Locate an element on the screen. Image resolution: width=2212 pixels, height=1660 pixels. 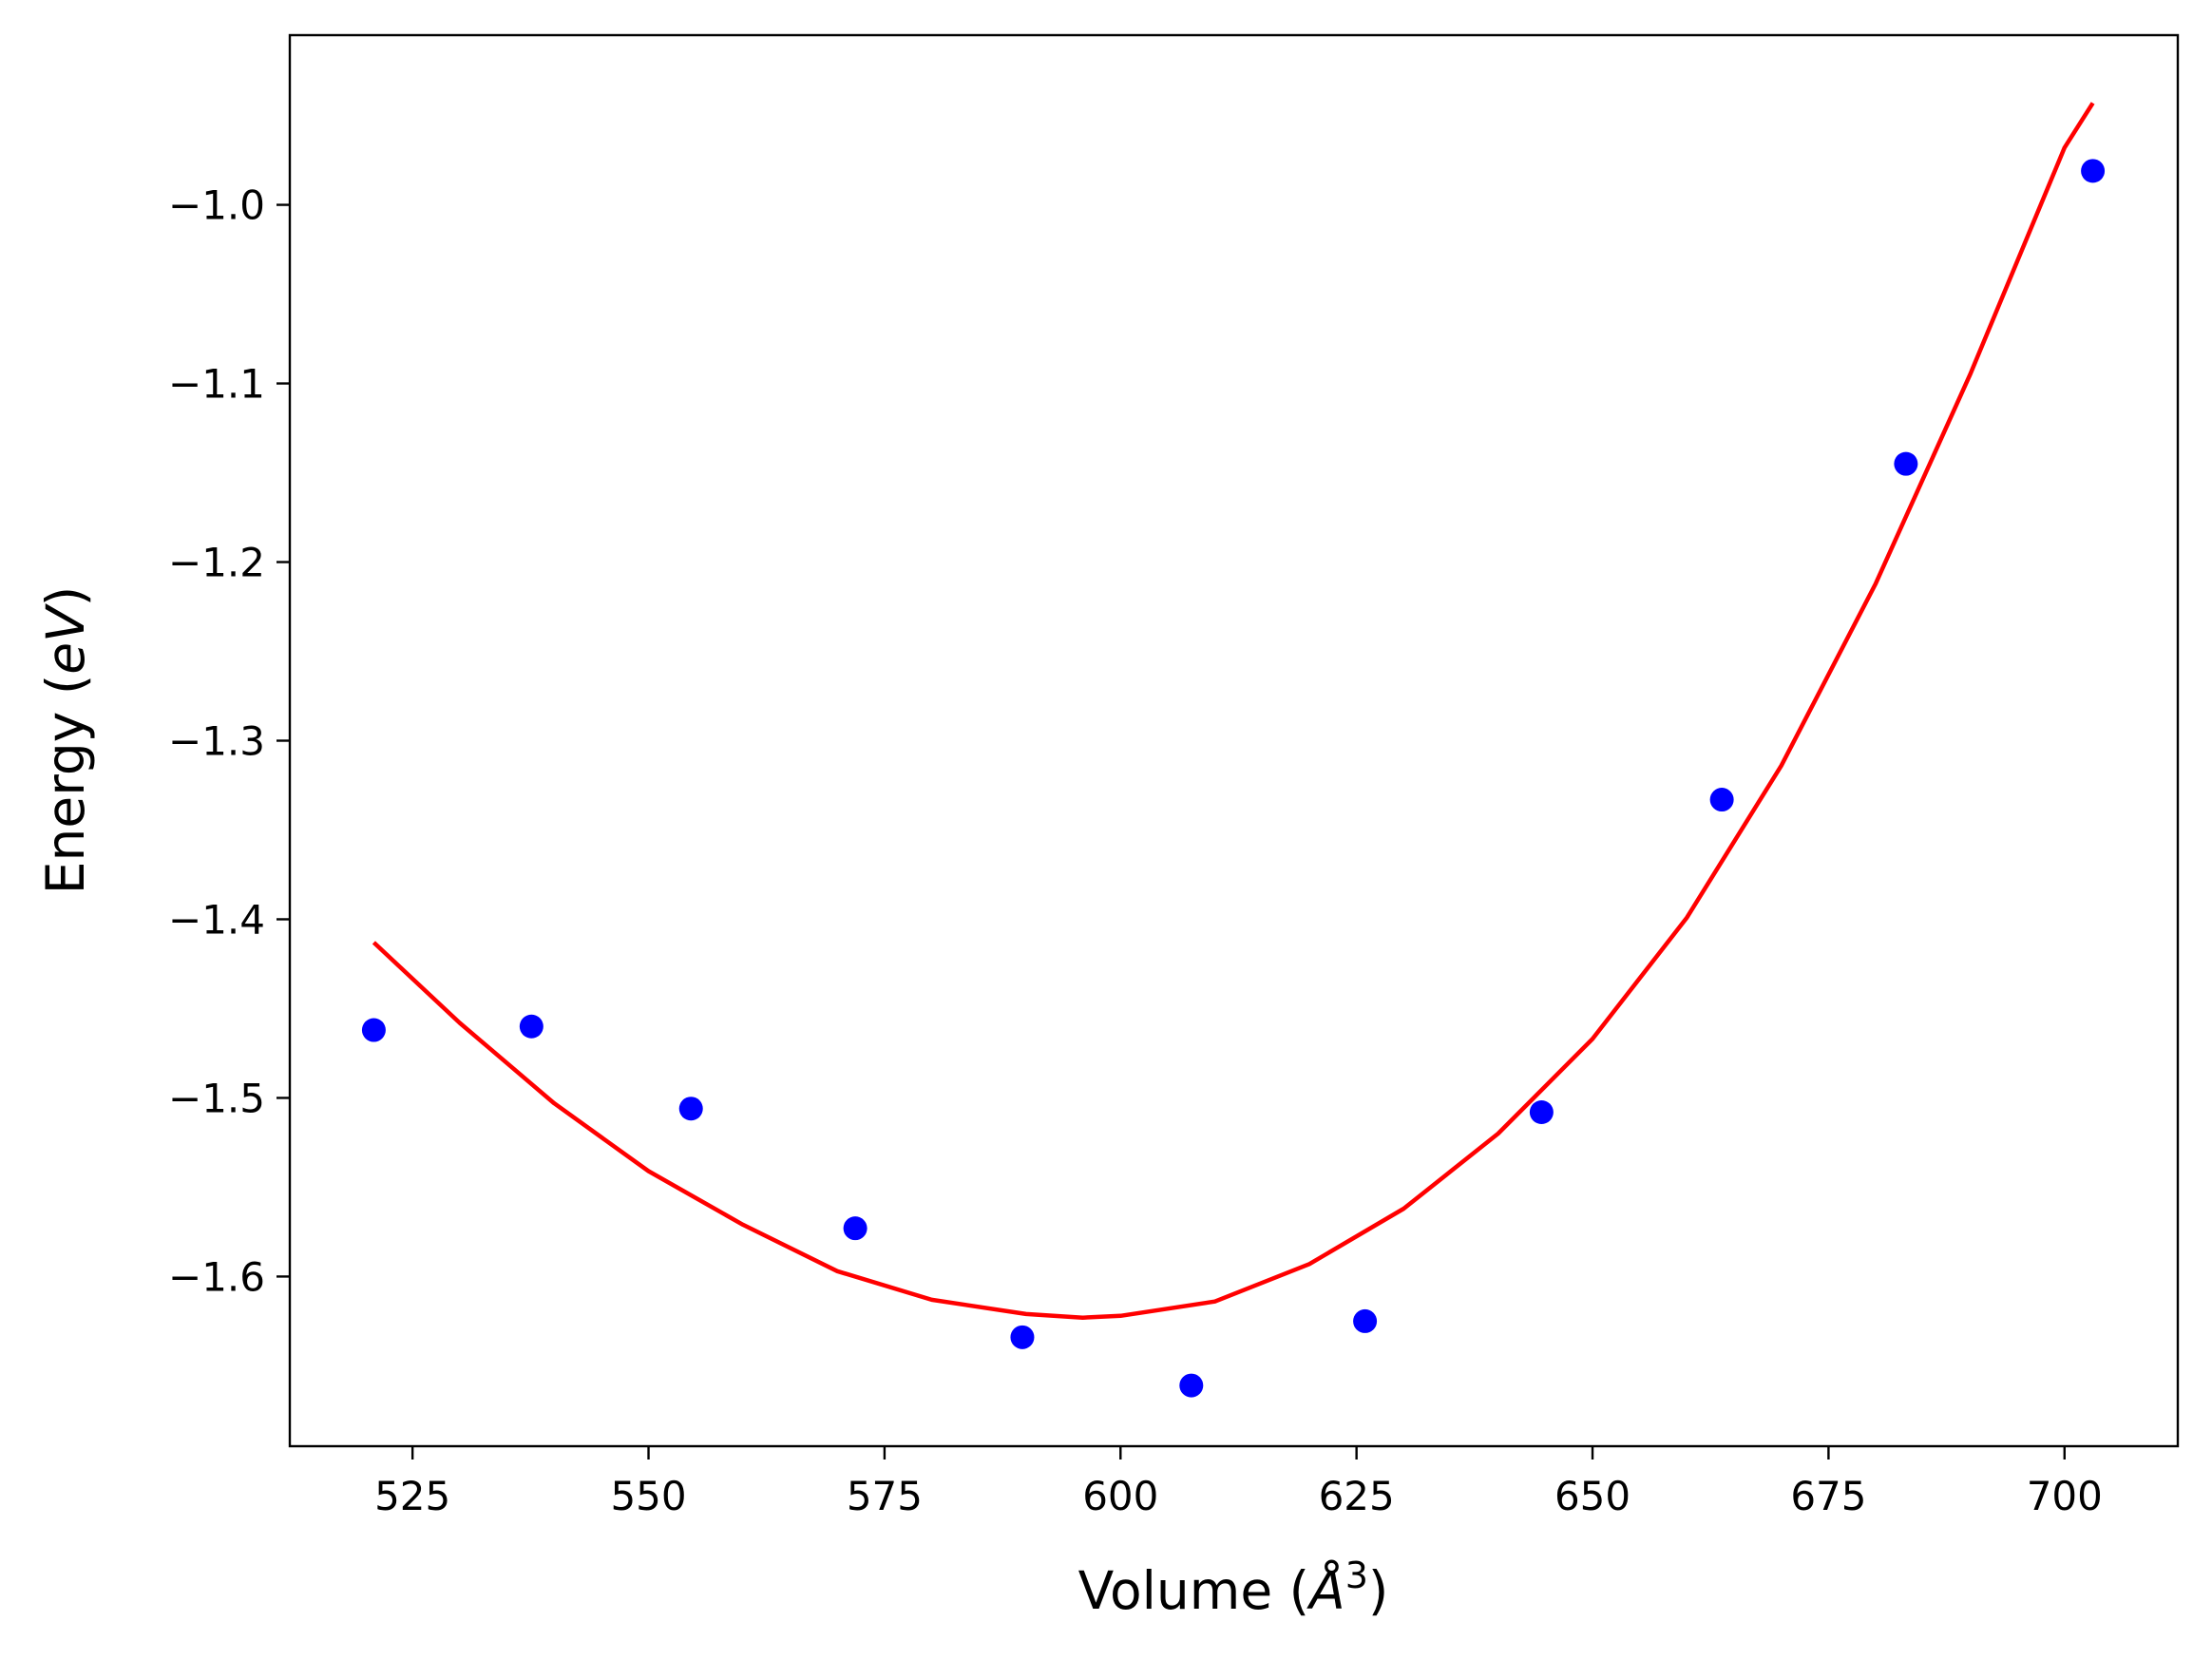
x-tick-label: 675 is located at coordinates (1828, 1496).